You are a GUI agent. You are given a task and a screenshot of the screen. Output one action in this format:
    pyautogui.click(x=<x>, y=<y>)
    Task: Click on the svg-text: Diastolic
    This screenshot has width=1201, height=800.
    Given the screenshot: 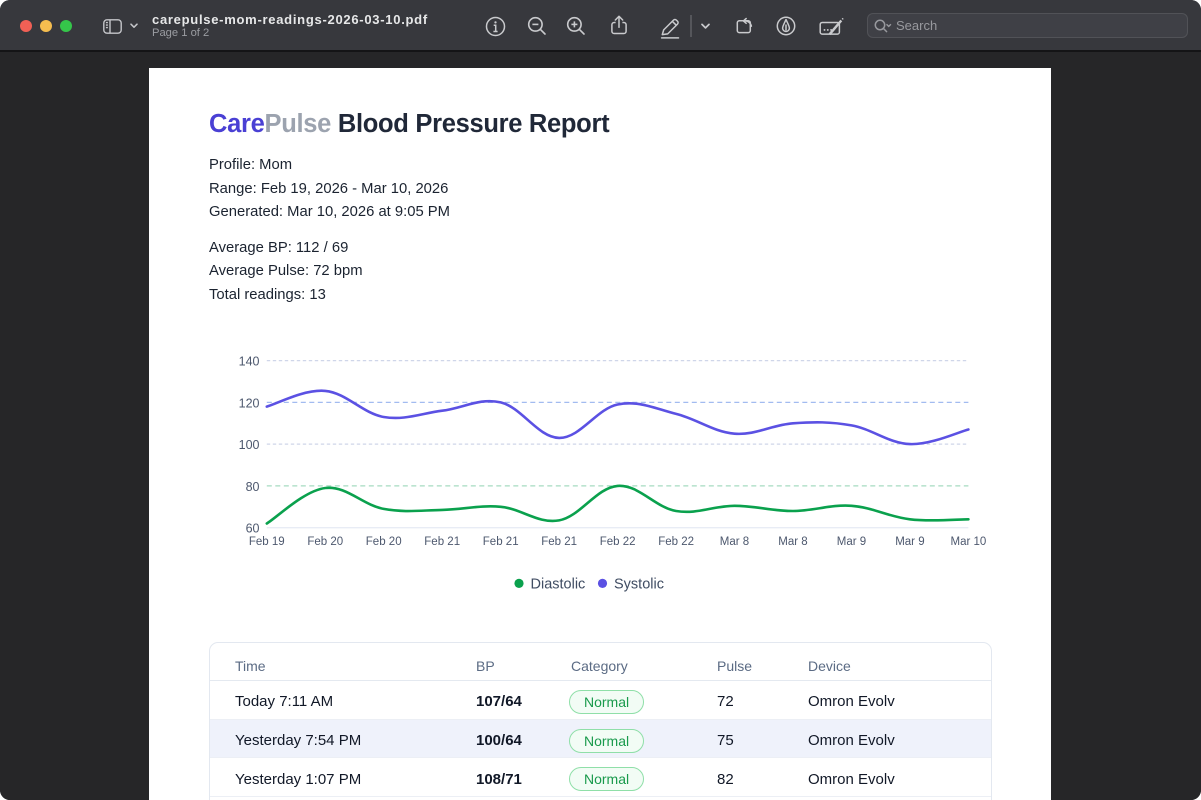 What is the action you would take?
    pyautogui.click(x=558, y=584)
    